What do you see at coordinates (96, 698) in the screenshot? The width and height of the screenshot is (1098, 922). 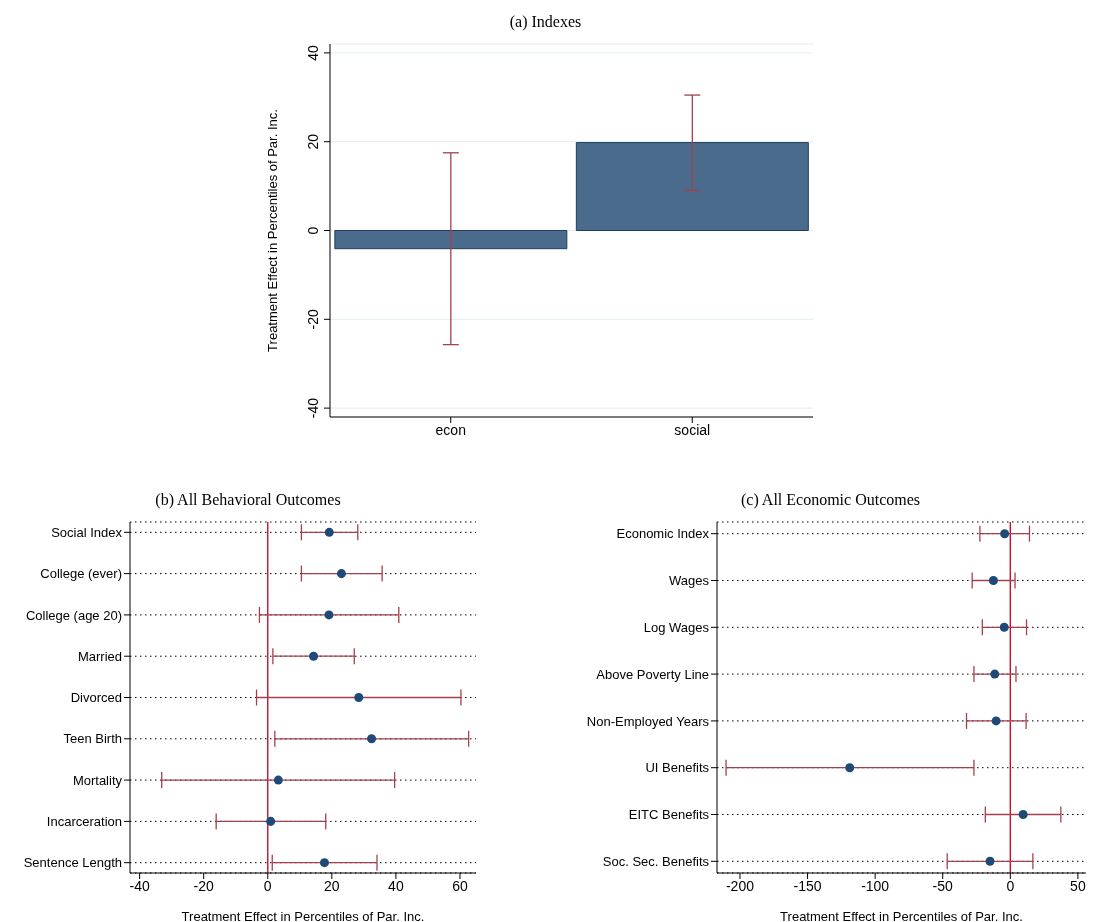 I see `y-tick-label: Divorced` at bounding box center [96, 698].